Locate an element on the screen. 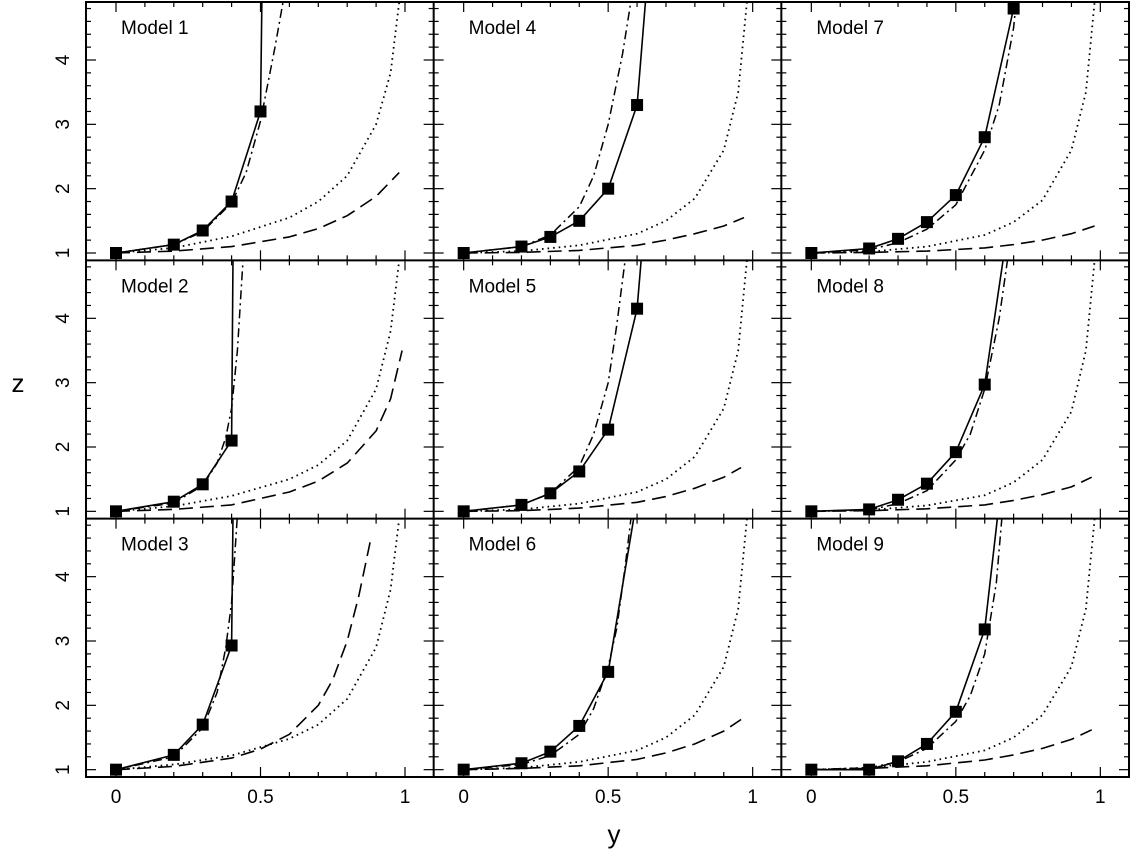 The width and height of the screenshot is (1131, 850). panel-title: Model 2 is located at coordinates (155, 286).